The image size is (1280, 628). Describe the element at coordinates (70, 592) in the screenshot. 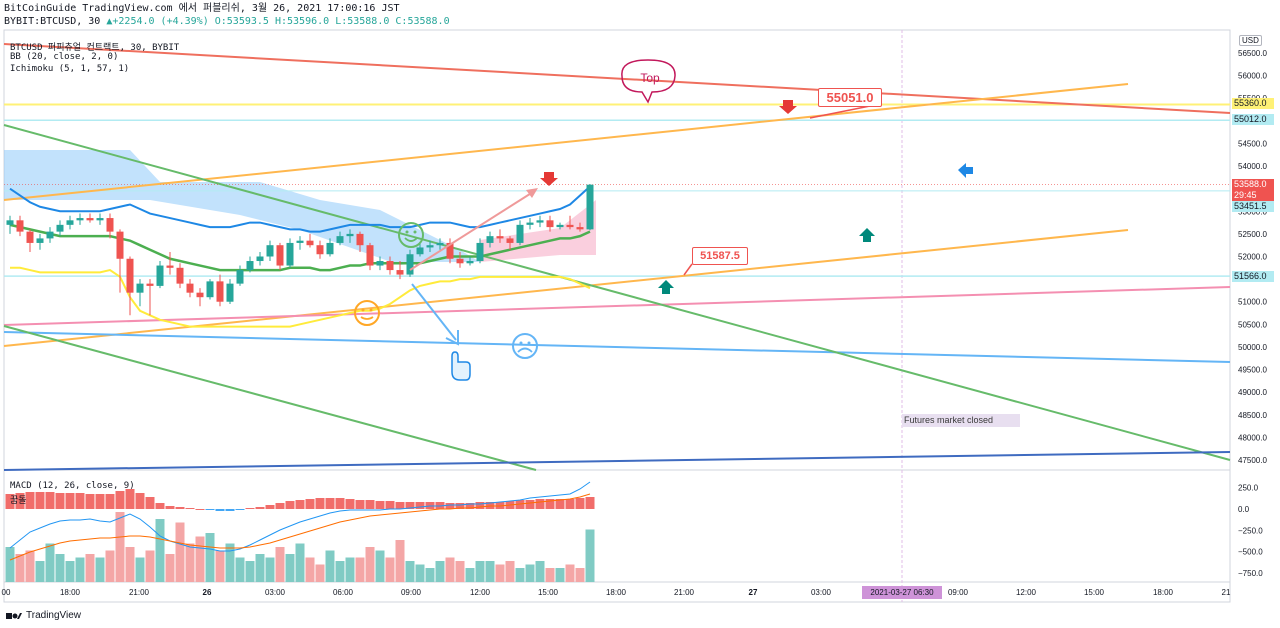

I see `x-tick-label: 18:00` at that location.